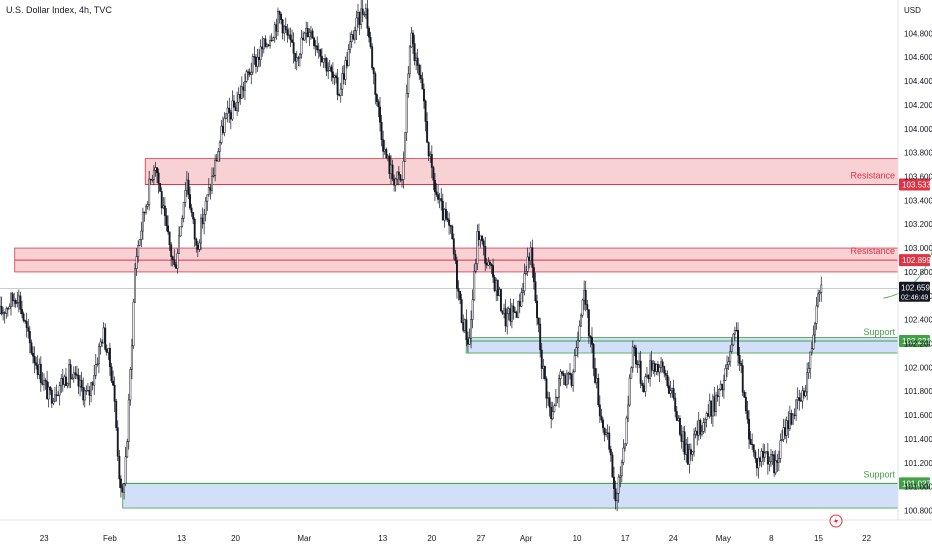 This screenshot has width=932, height=555. I want to click on alert-icon, so click(836, 521).